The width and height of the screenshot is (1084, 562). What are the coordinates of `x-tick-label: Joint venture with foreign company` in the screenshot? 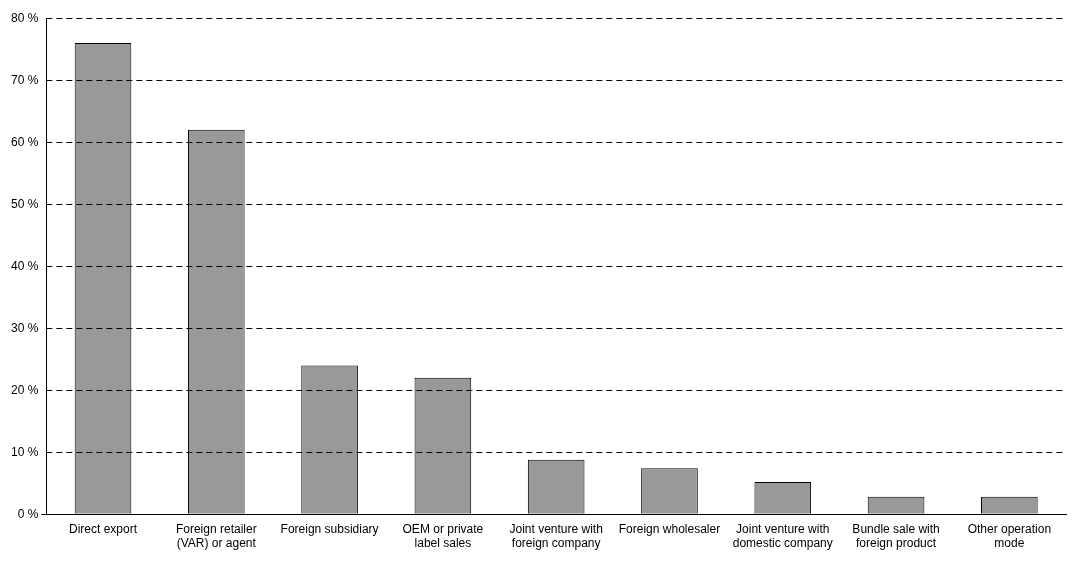 It's located at (556, 536).